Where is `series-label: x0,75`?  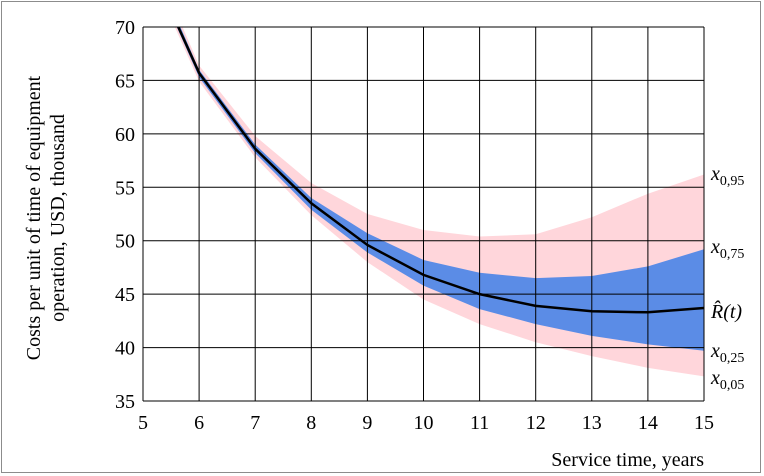 series-label: x0,75 is located at coordinates (727, 249).